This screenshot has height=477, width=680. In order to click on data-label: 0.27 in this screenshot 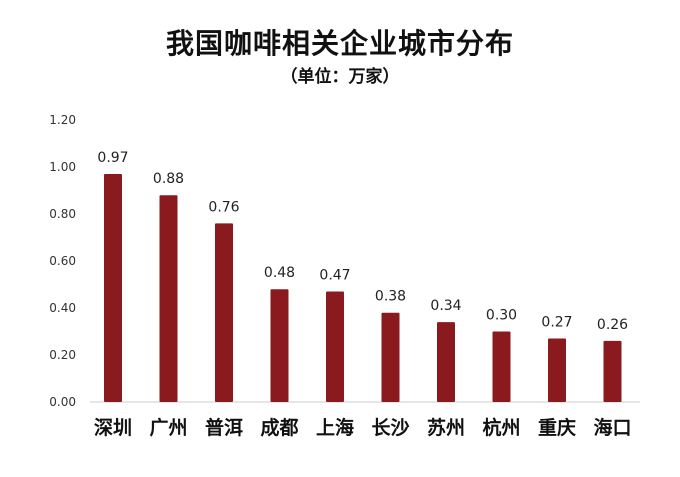, I will do `click(556, 323)`.